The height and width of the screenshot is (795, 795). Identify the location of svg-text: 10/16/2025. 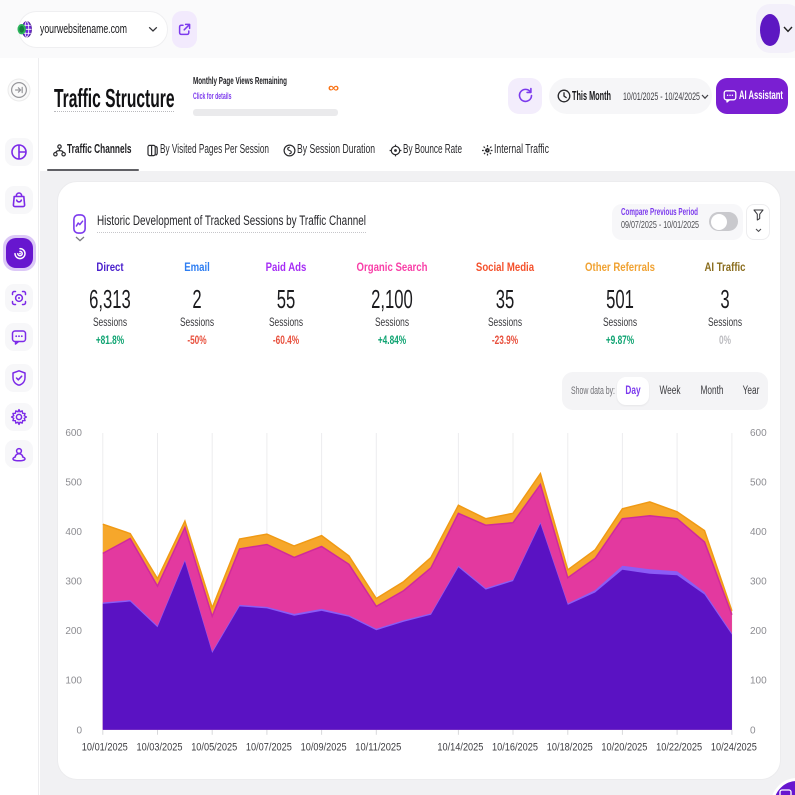
(515, 748).